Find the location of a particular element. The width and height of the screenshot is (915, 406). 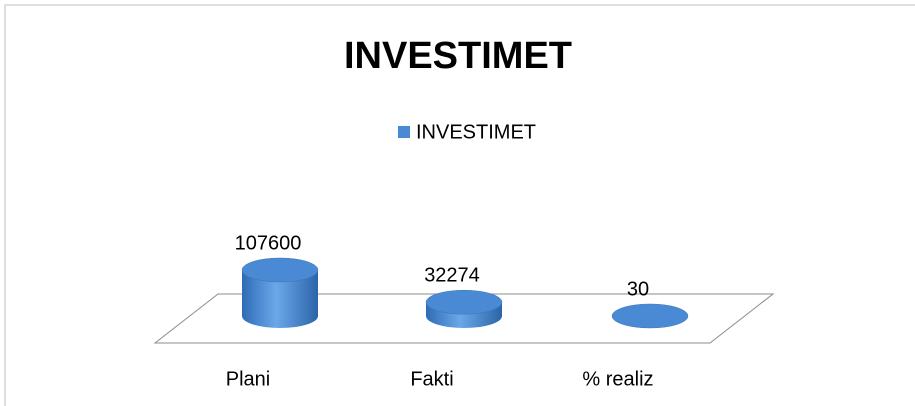

legend-swatch is located at coordinates (404, 132).